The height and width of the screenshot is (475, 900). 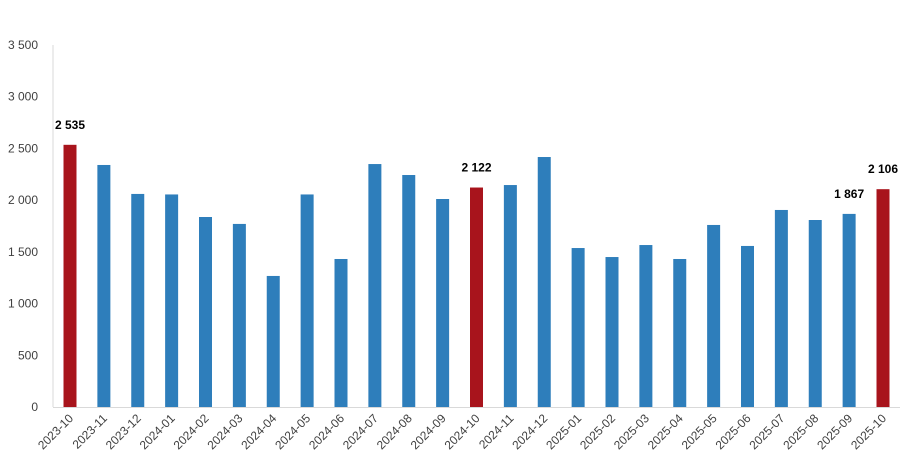 What do you see at coordinates (23, 45) in the screenshot?
I see `y-tick-label: 3 500` at bounding box center [23, 45].